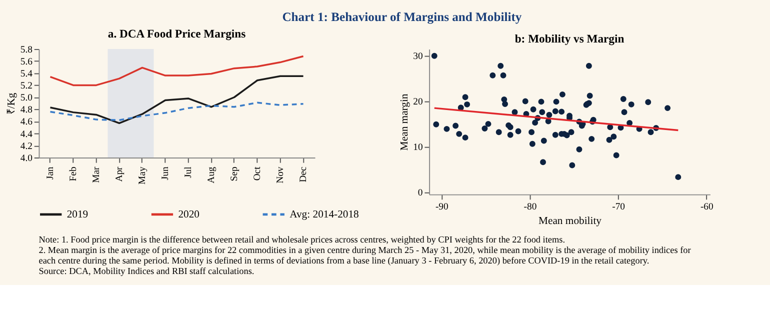 The height and width of the screenshot is (322, 770). Describe the element at coordinates (26, 62) in the screenshot. I see `y-tick-label: 5.6` at that location.